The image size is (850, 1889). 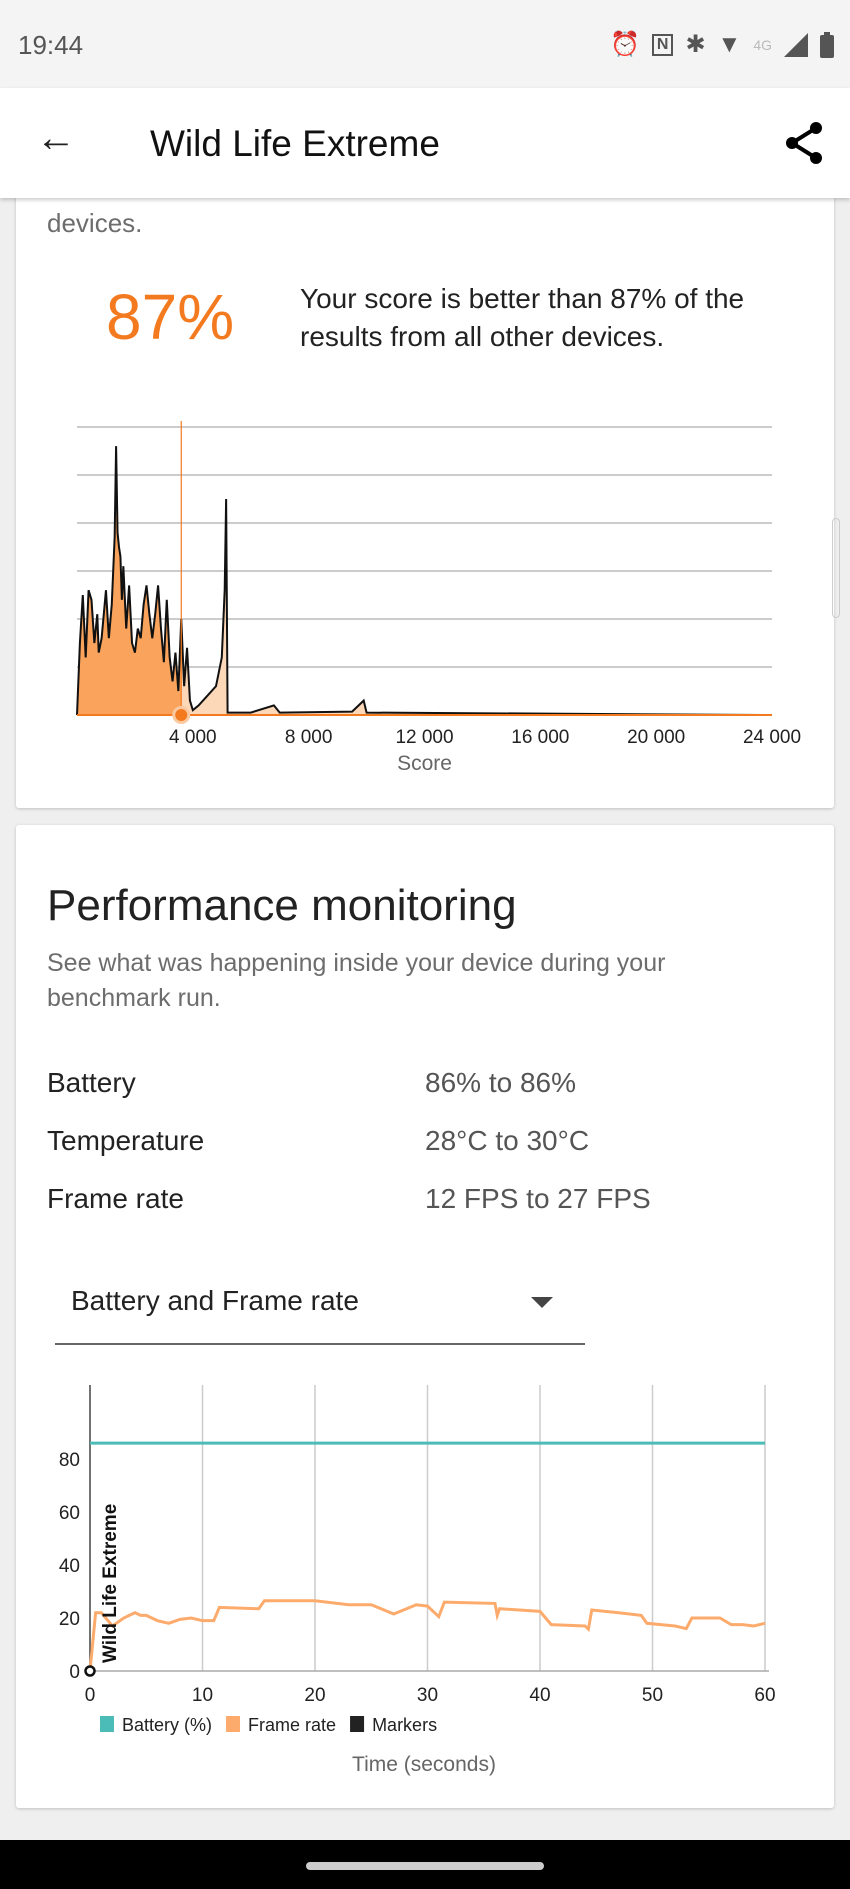 I want to click on chart-select-dropdown: Battery and Frame rate, so click(x=320, y=1310).